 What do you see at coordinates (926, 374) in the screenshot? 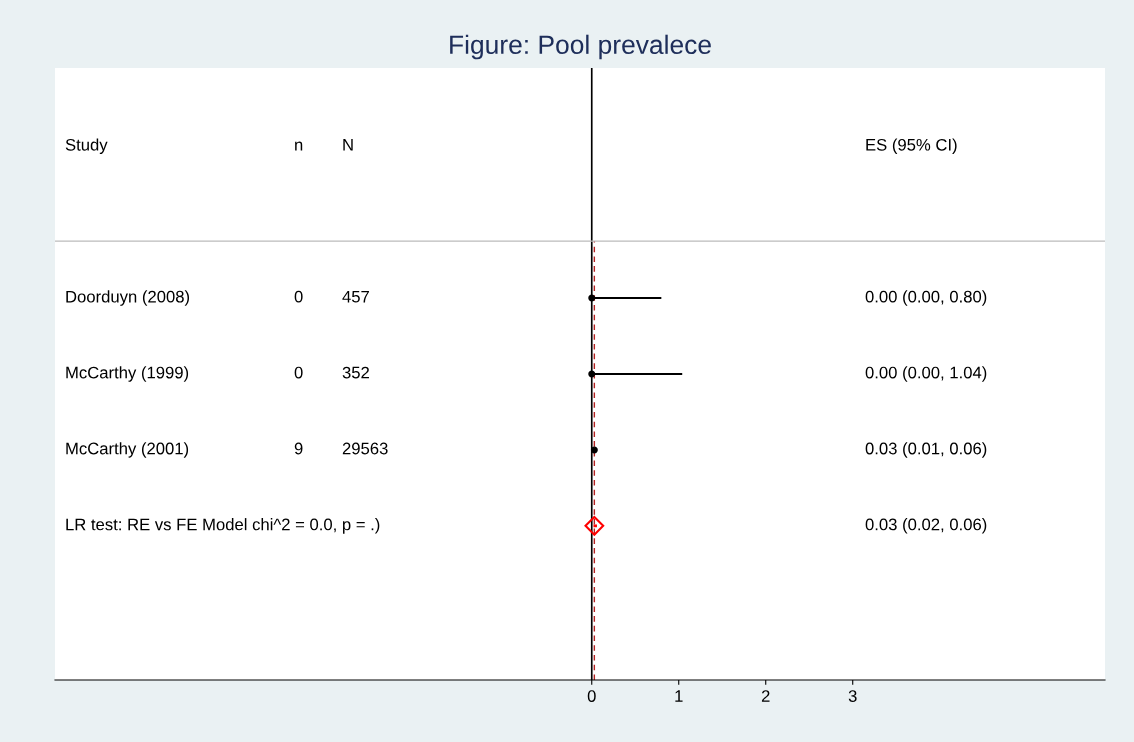
I see `annotation: 0.00 (0.00, 1.04)` at bounding box center [926, 374].